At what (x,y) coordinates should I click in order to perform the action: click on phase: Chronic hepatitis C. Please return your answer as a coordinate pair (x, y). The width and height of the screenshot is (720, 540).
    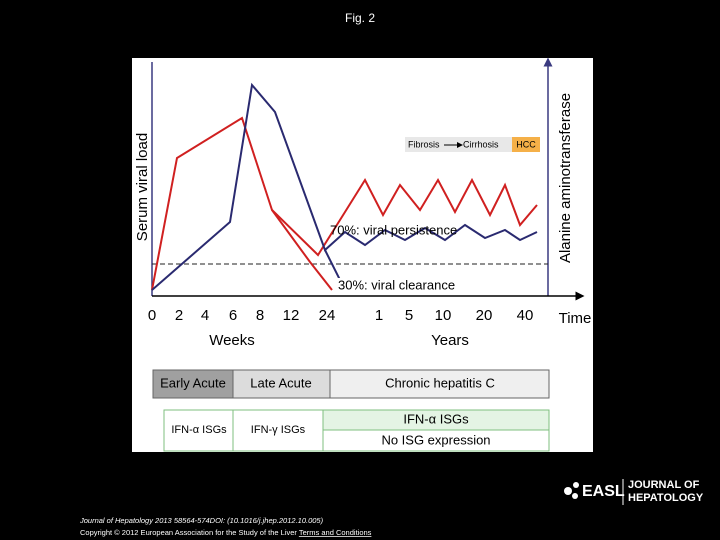
    Looking at the image, I should click on (440, 382).